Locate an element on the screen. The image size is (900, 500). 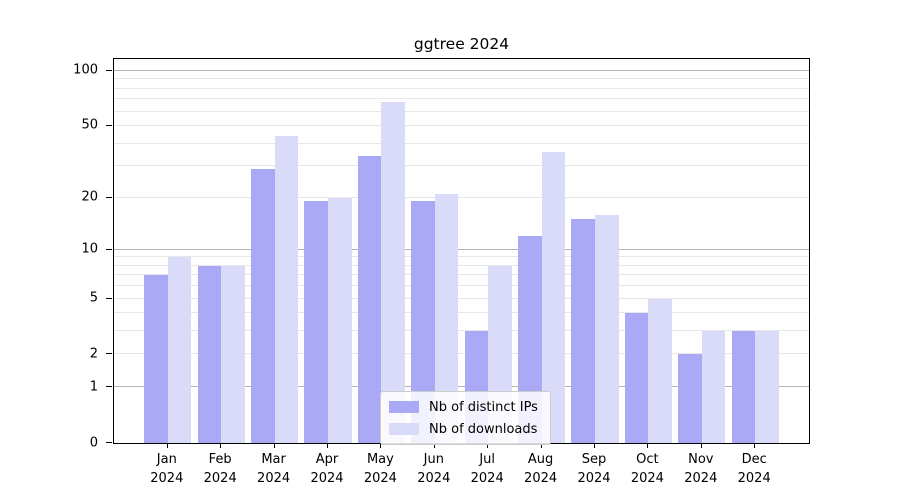
y-tick-label-100: 100 is located at coordinates (85, 70).